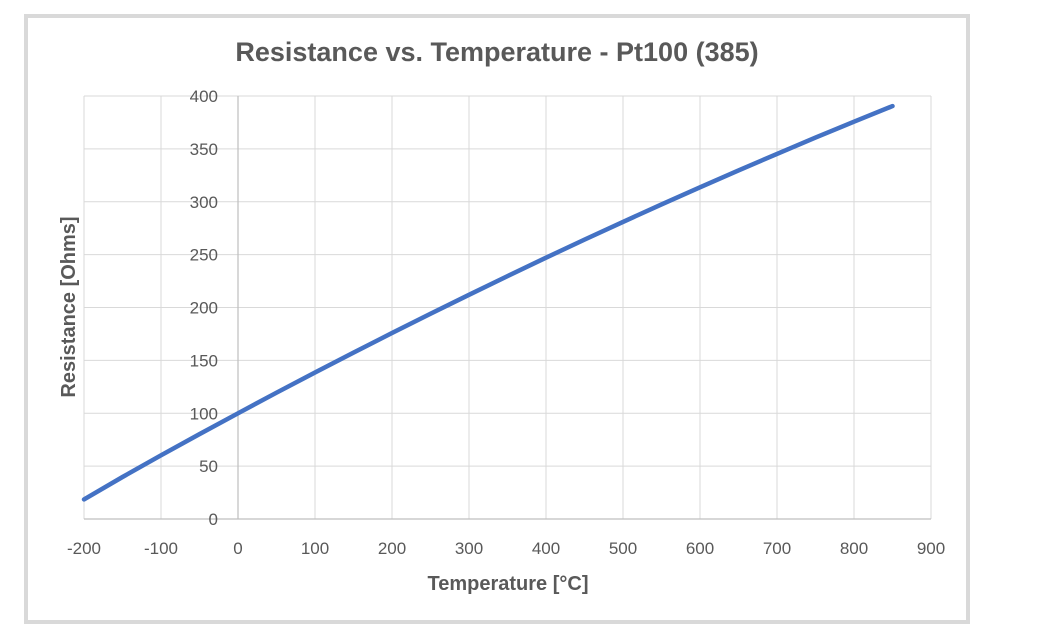  I want to click on y-tick-label: 50, so click(208, 466).